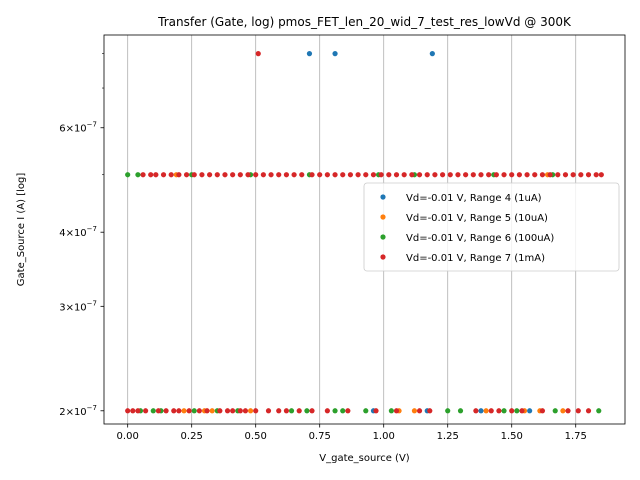 The image size is (640, 480). I want to click on x-tick-label: 0.75, so click(320, 436).